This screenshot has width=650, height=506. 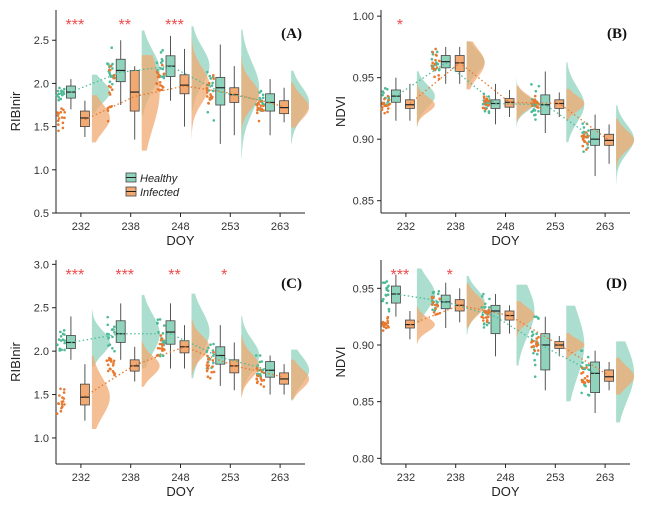 I want to click on y-axis-title: RIBInir, so click(x=15, y=361).